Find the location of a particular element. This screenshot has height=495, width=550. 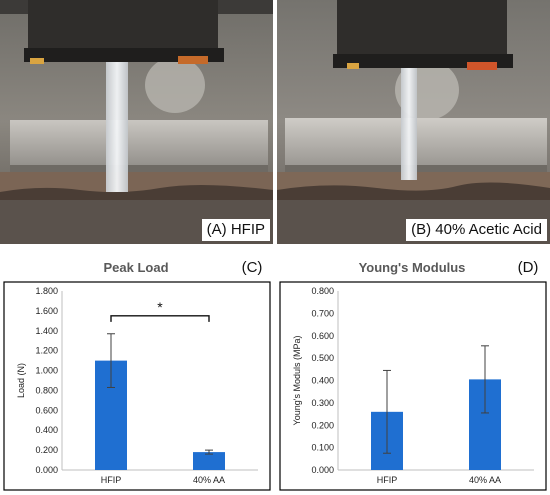

y-tick-label: 1.000 is located at coordinates (46, 371).